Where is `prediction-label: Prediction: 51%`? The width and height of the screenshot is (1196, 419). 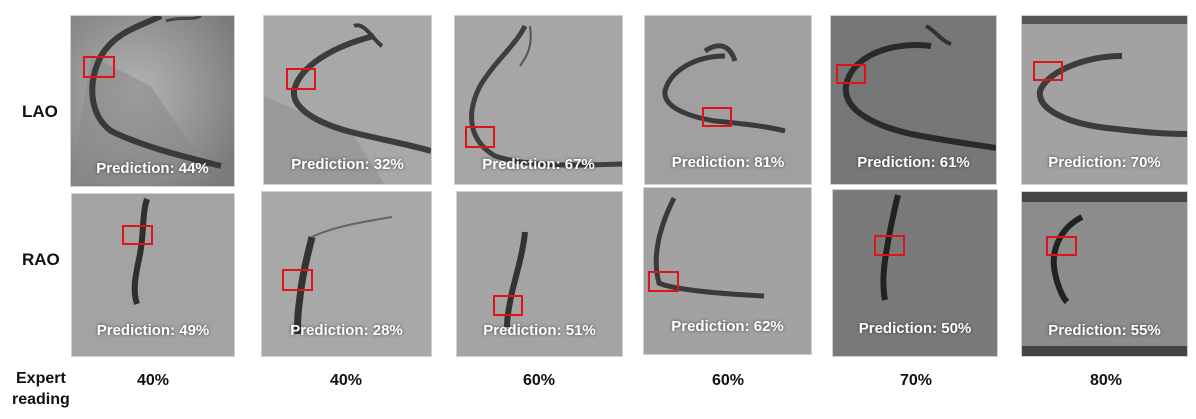
prediction-label: Prediction: 51% is located at coordinates (539, 330).